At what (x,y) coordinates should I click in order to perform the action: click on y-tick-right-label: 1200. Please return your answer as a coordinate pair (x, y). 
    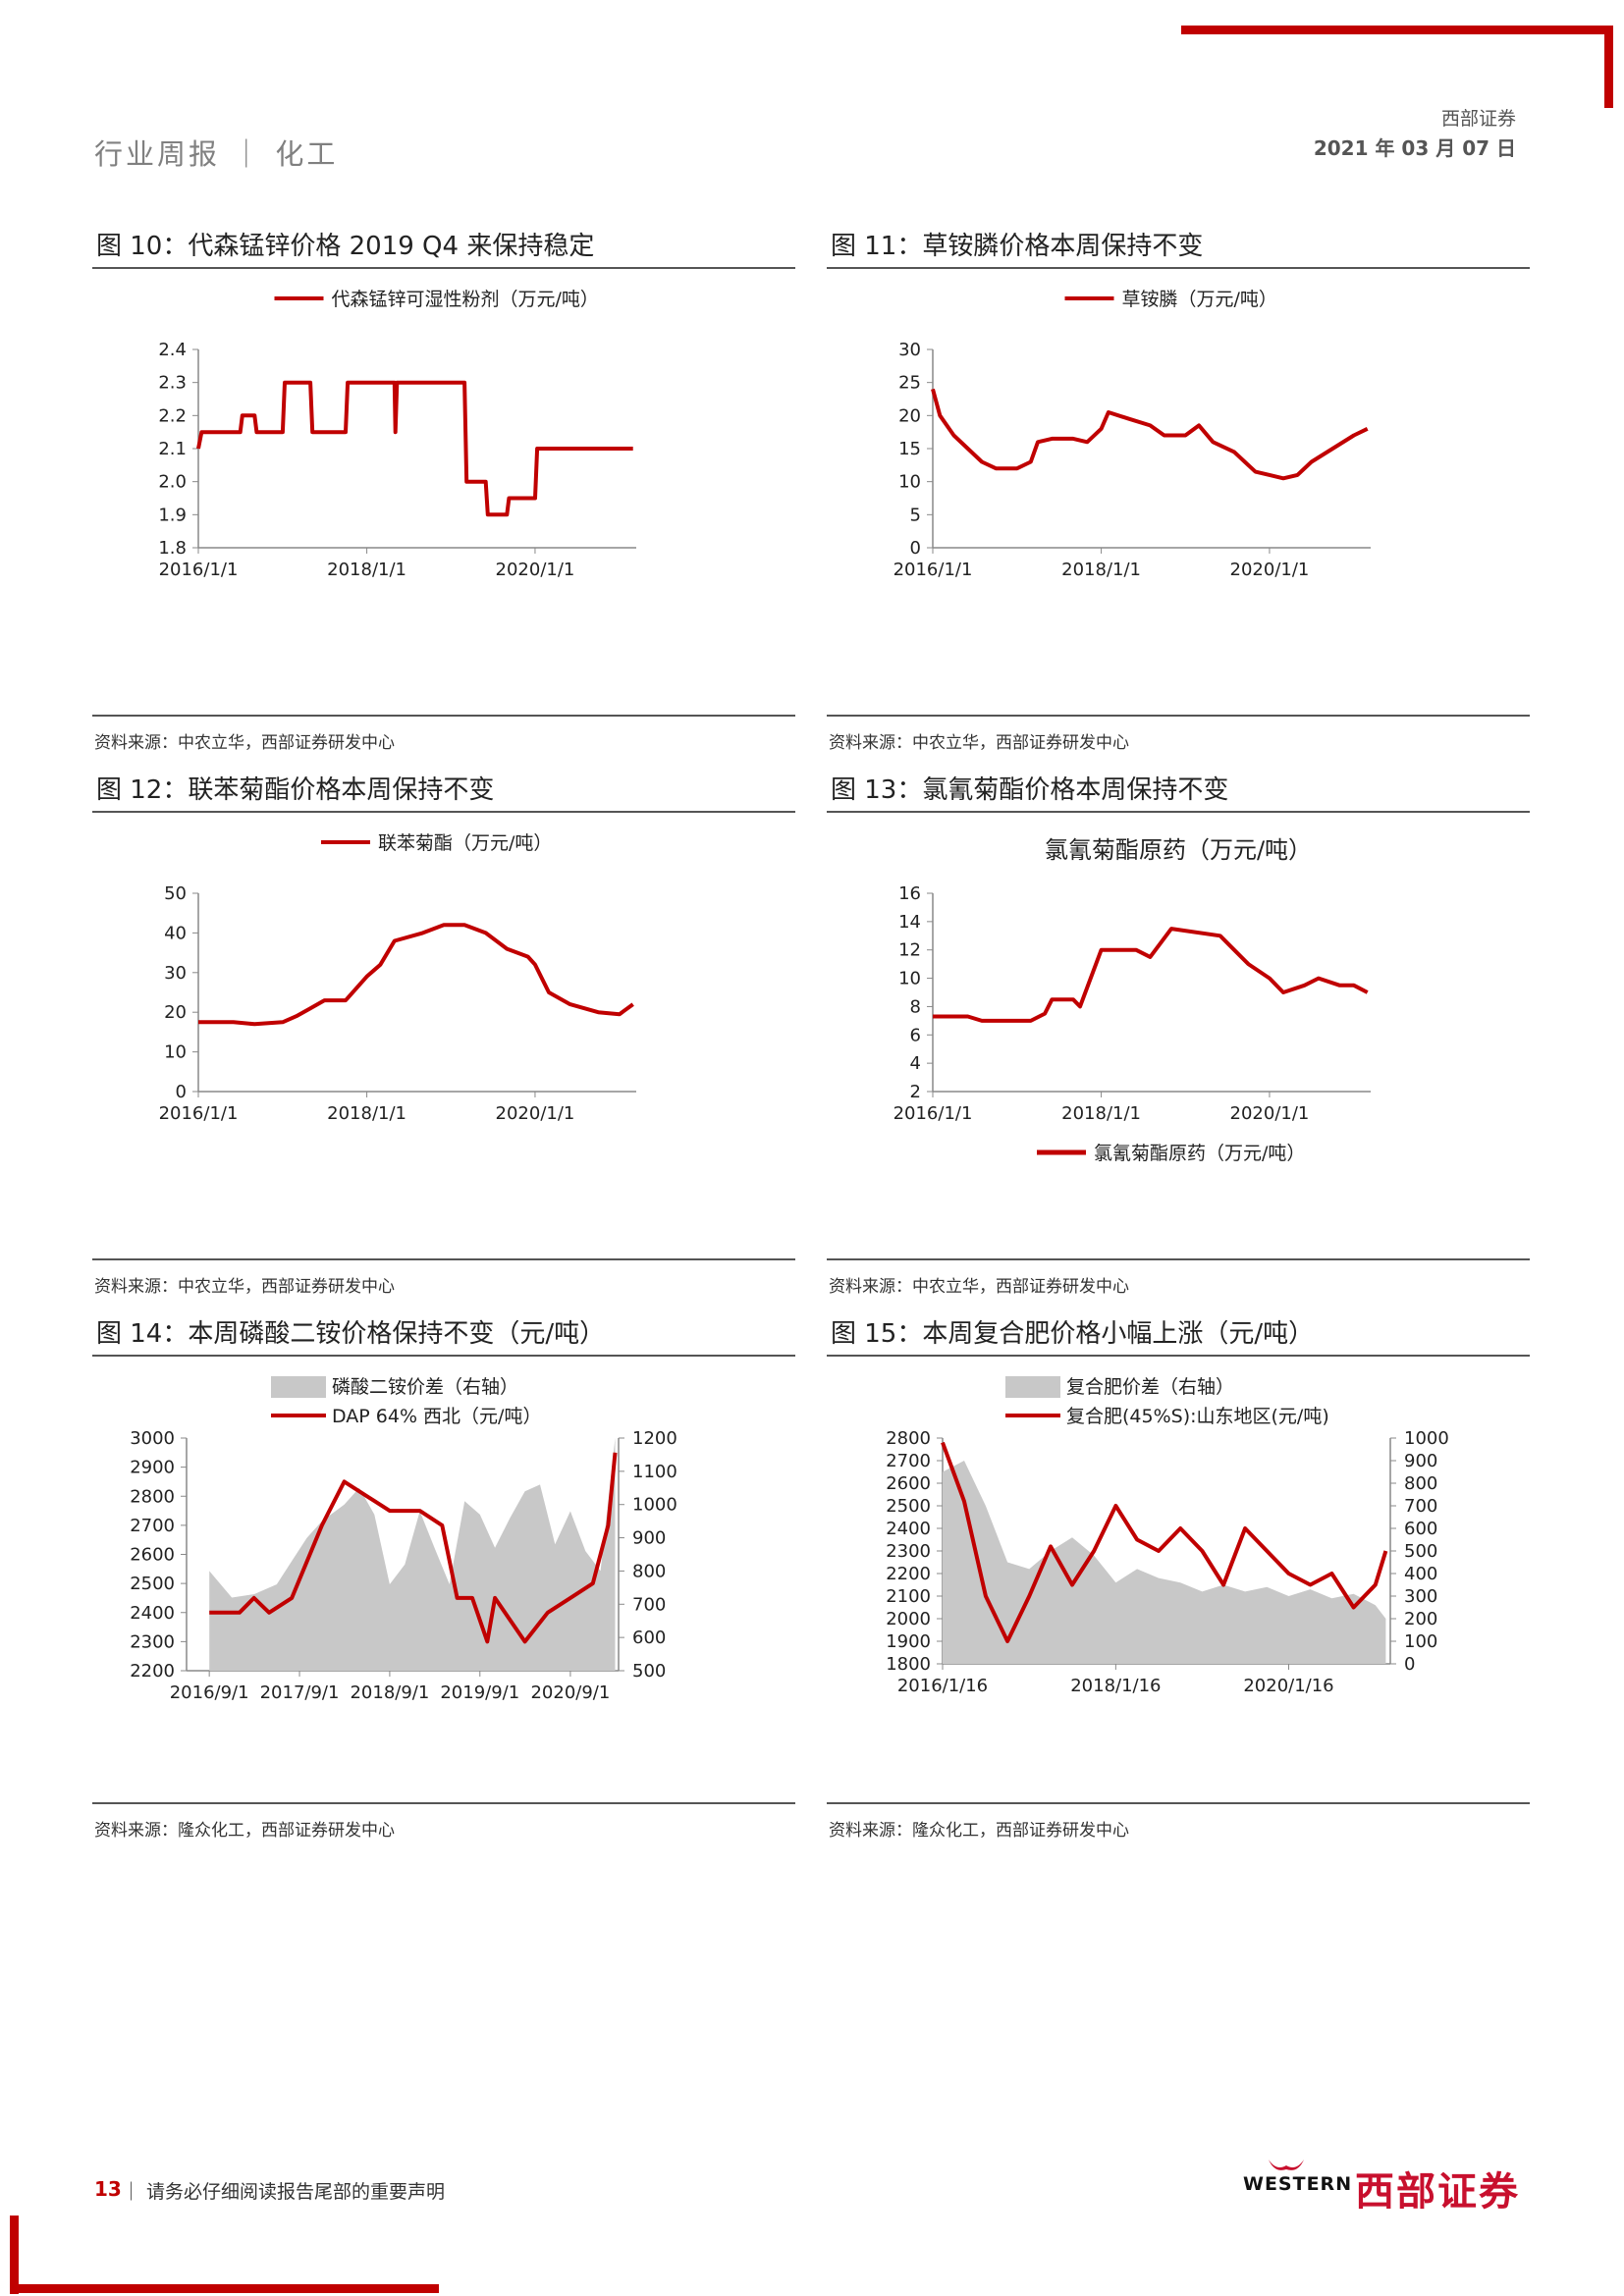
    Looking at the image, I should click on (654, 1438).